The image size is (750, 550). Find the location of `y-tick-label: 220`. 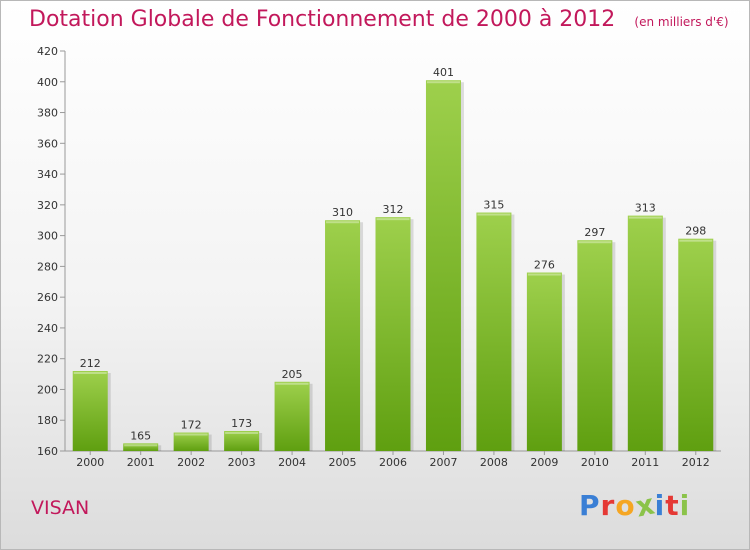

y-tick-label: 220 is located at coordinates (47, 359).